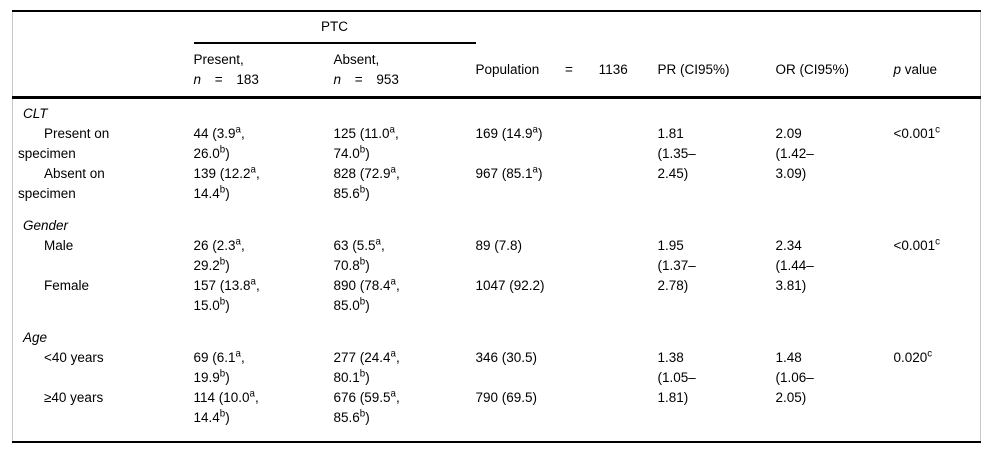  Describe the element at coordinates (676, 153) in the screenshot. I see `cell-pr: 1.81 (1.35– 2.45)` at that location.